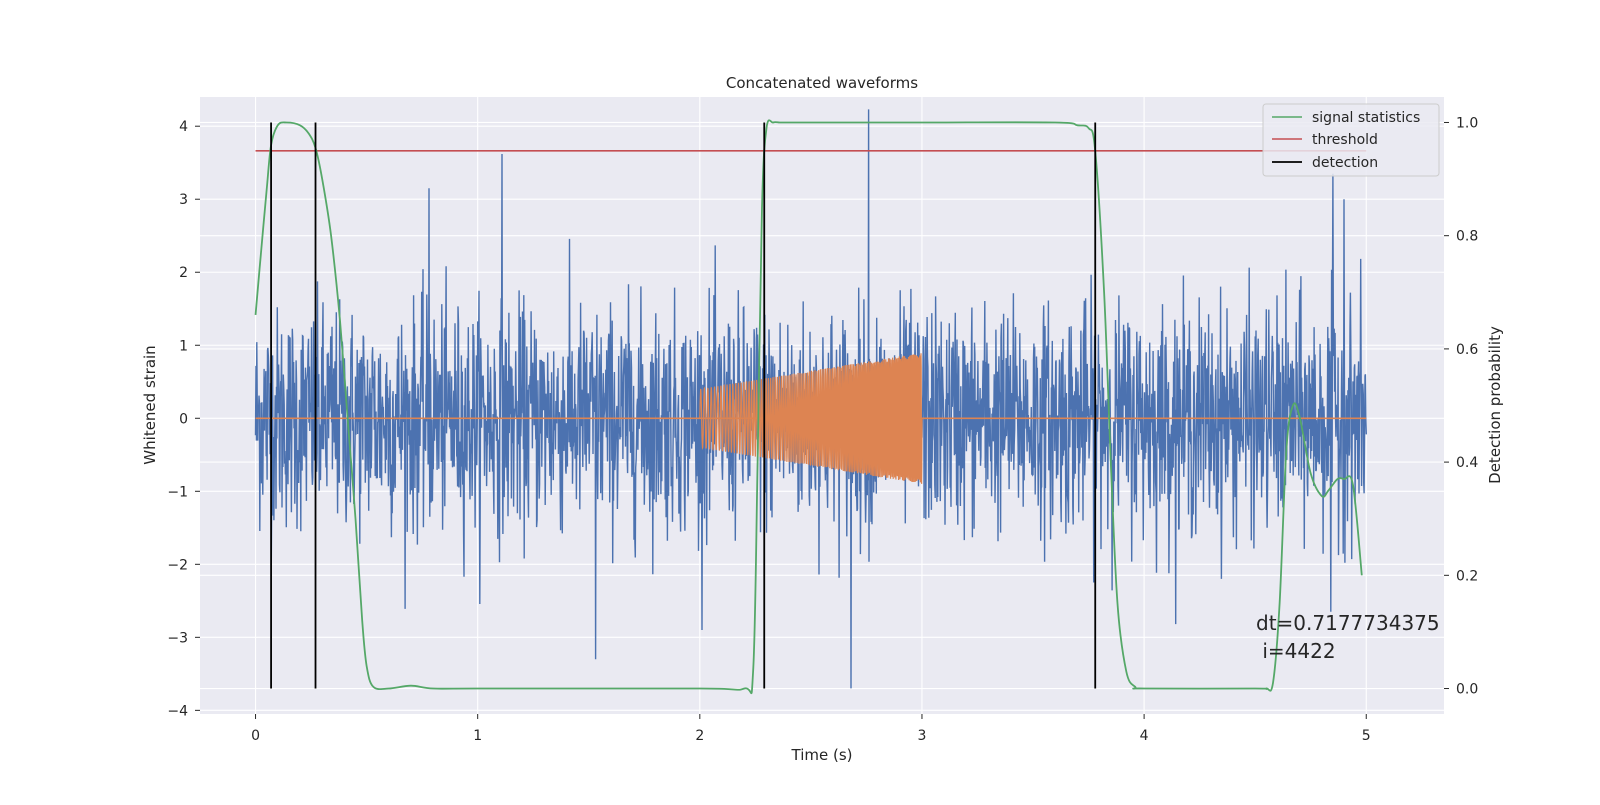 This screenshot has height=805, width=1600. What do you see at coordinates (1366, 736) in the screenshot?
I see `x-tick-label: 5` at bounding box center [1366, 736].